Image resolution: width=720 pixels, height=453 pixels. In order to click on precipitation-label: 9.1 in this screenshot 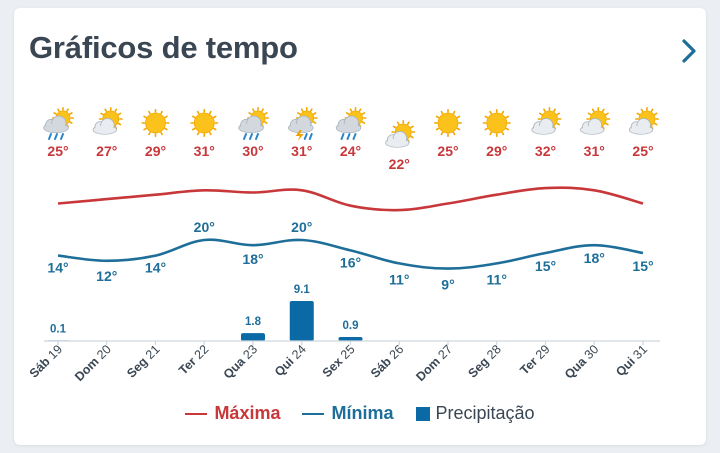, I will do `click(302, 290)`.